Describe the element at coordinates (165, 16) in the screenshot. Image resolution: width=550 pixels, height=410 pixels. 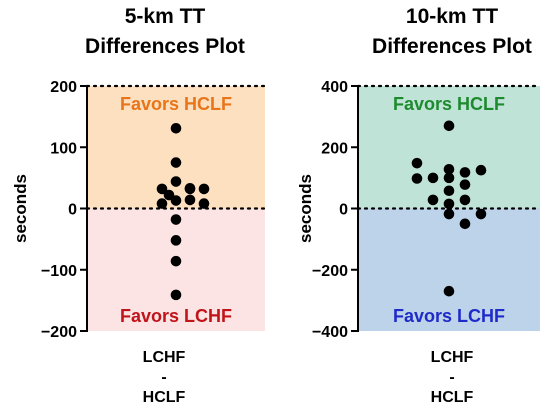
I see `chart-title: 5-km TT` at that location.